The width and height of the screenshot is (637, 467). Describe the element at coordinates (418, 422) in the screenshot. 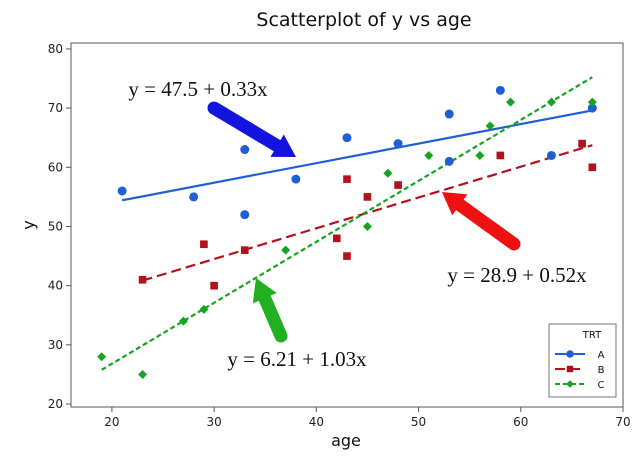

I see `x-tick-label: 50` at that location.